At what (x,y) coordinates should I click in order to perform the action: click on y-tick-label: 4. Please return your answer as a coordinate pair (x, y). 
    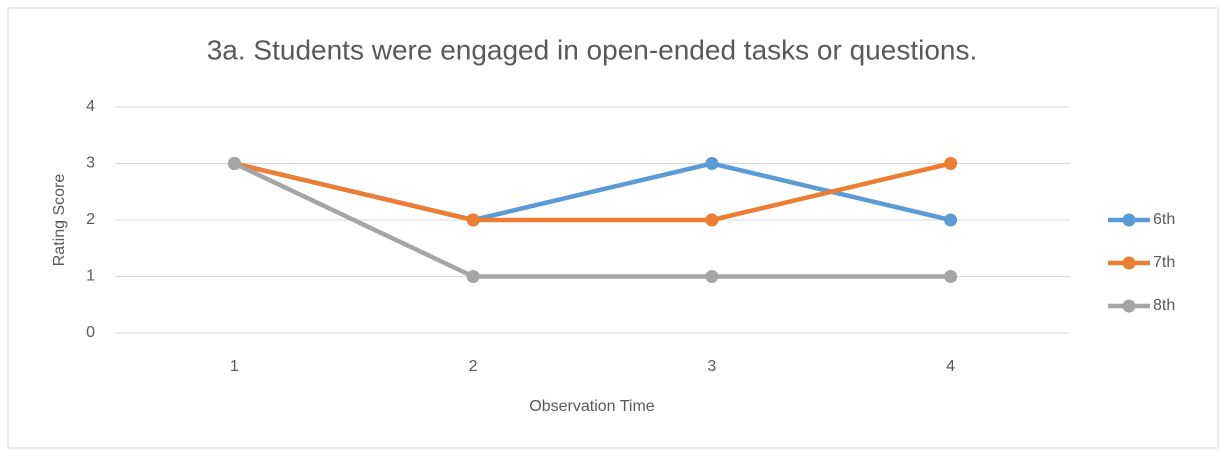
    Looking at the image, I should click on (90, 106).